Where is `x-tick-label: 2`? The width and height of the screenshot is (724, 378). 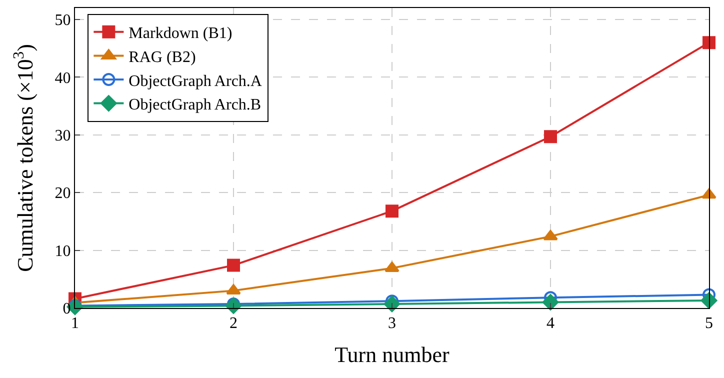
x-tick-label: 2 is located at coordinates (234, 323).